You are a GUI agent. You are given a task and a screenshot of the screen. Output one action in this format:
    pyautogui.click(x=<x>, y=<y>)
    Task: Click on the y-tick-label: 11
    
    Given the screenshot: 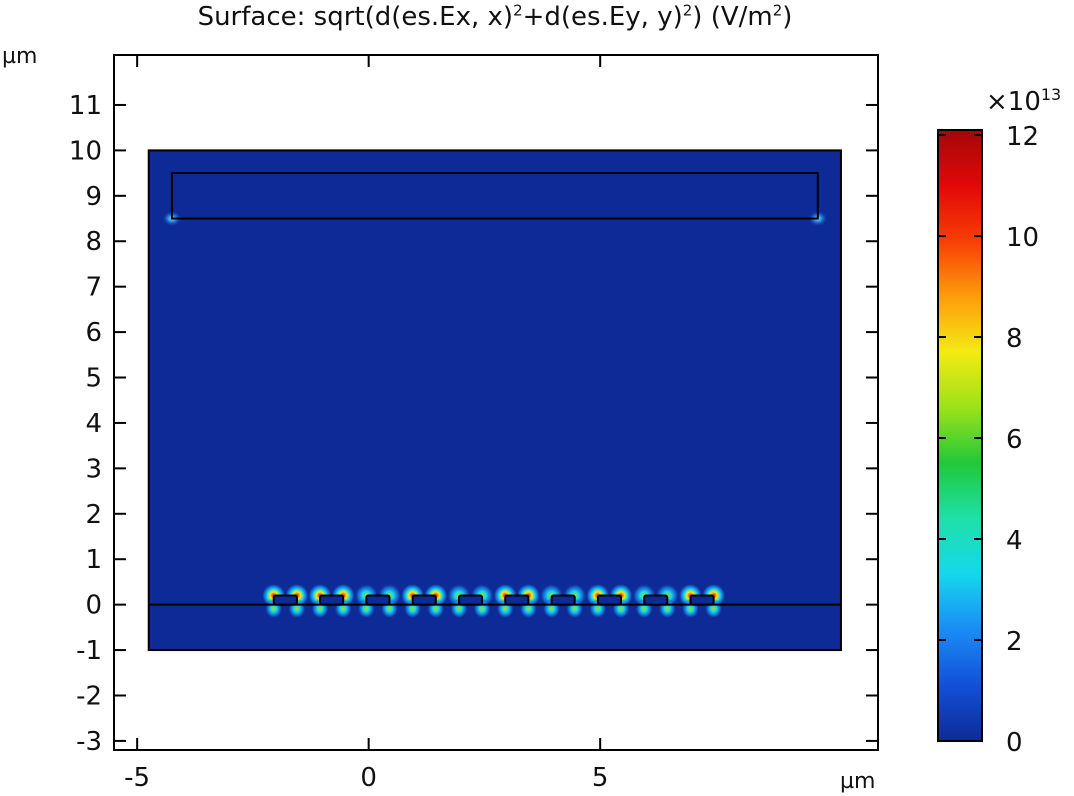 What is the action you would take?
    pyautogui.click(x=85, y=106)
    